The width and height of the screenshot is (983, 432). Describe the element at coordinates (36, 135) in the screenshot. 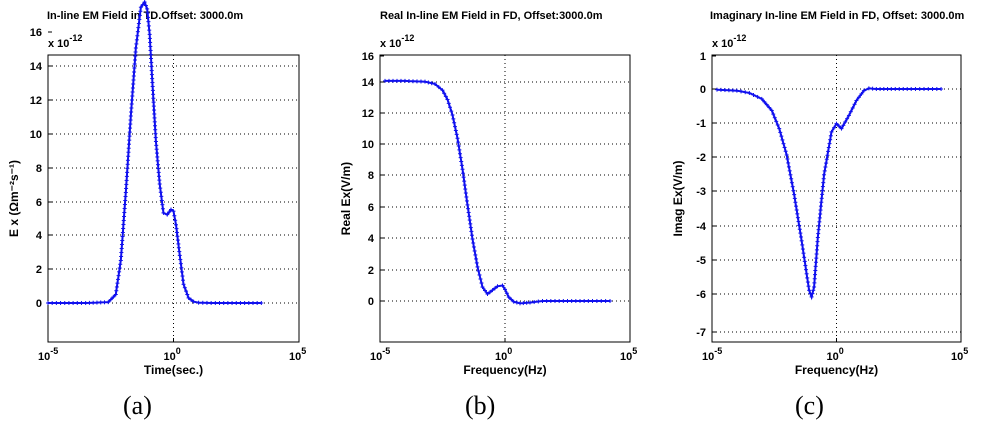

I see `y-tick-label: 10` at that location.